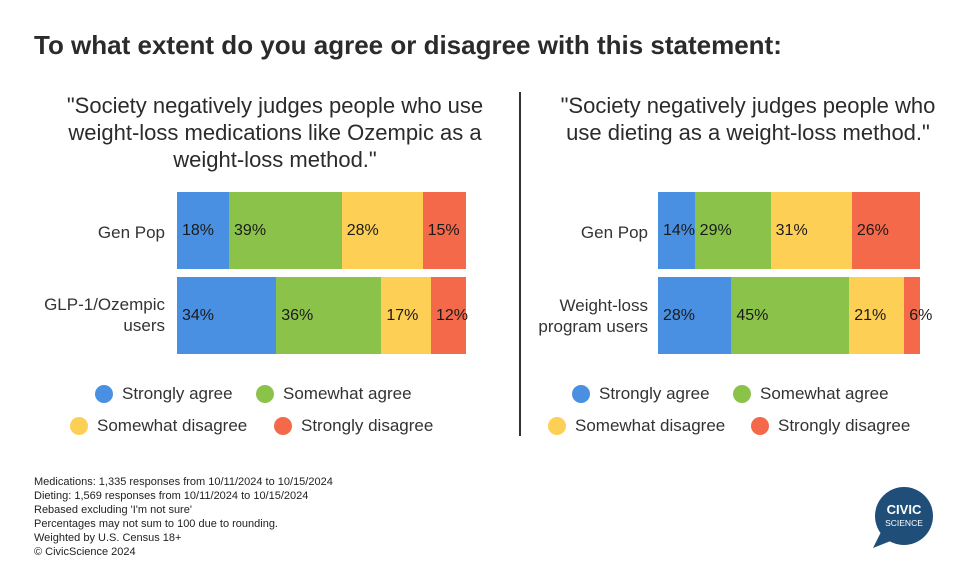 The image size is (966, 581). Describe the element at coordinates (402, 315) in the screenshot. I see `data-label: 17%` at that location.